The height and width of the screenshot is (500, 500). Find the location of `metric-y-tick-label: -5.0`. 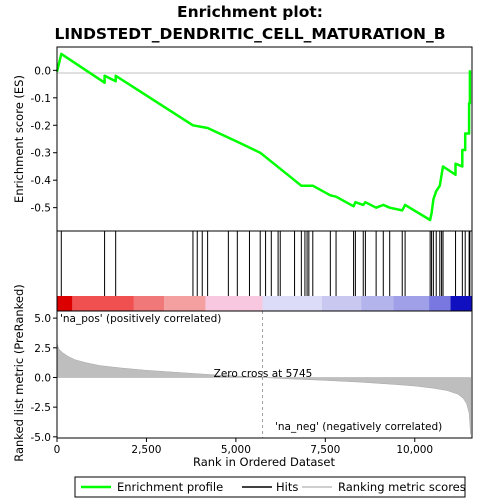

metric-y-tick-label: -5.0 is located at coordinates (41, 438).